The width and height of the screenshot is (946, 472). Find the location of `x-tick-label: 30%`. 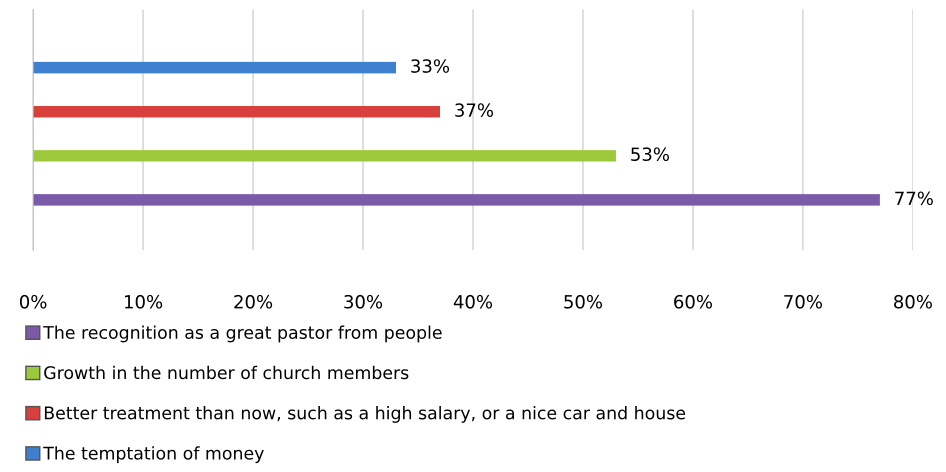

x-tick-label: 30% is located at coordinates (363, 301).